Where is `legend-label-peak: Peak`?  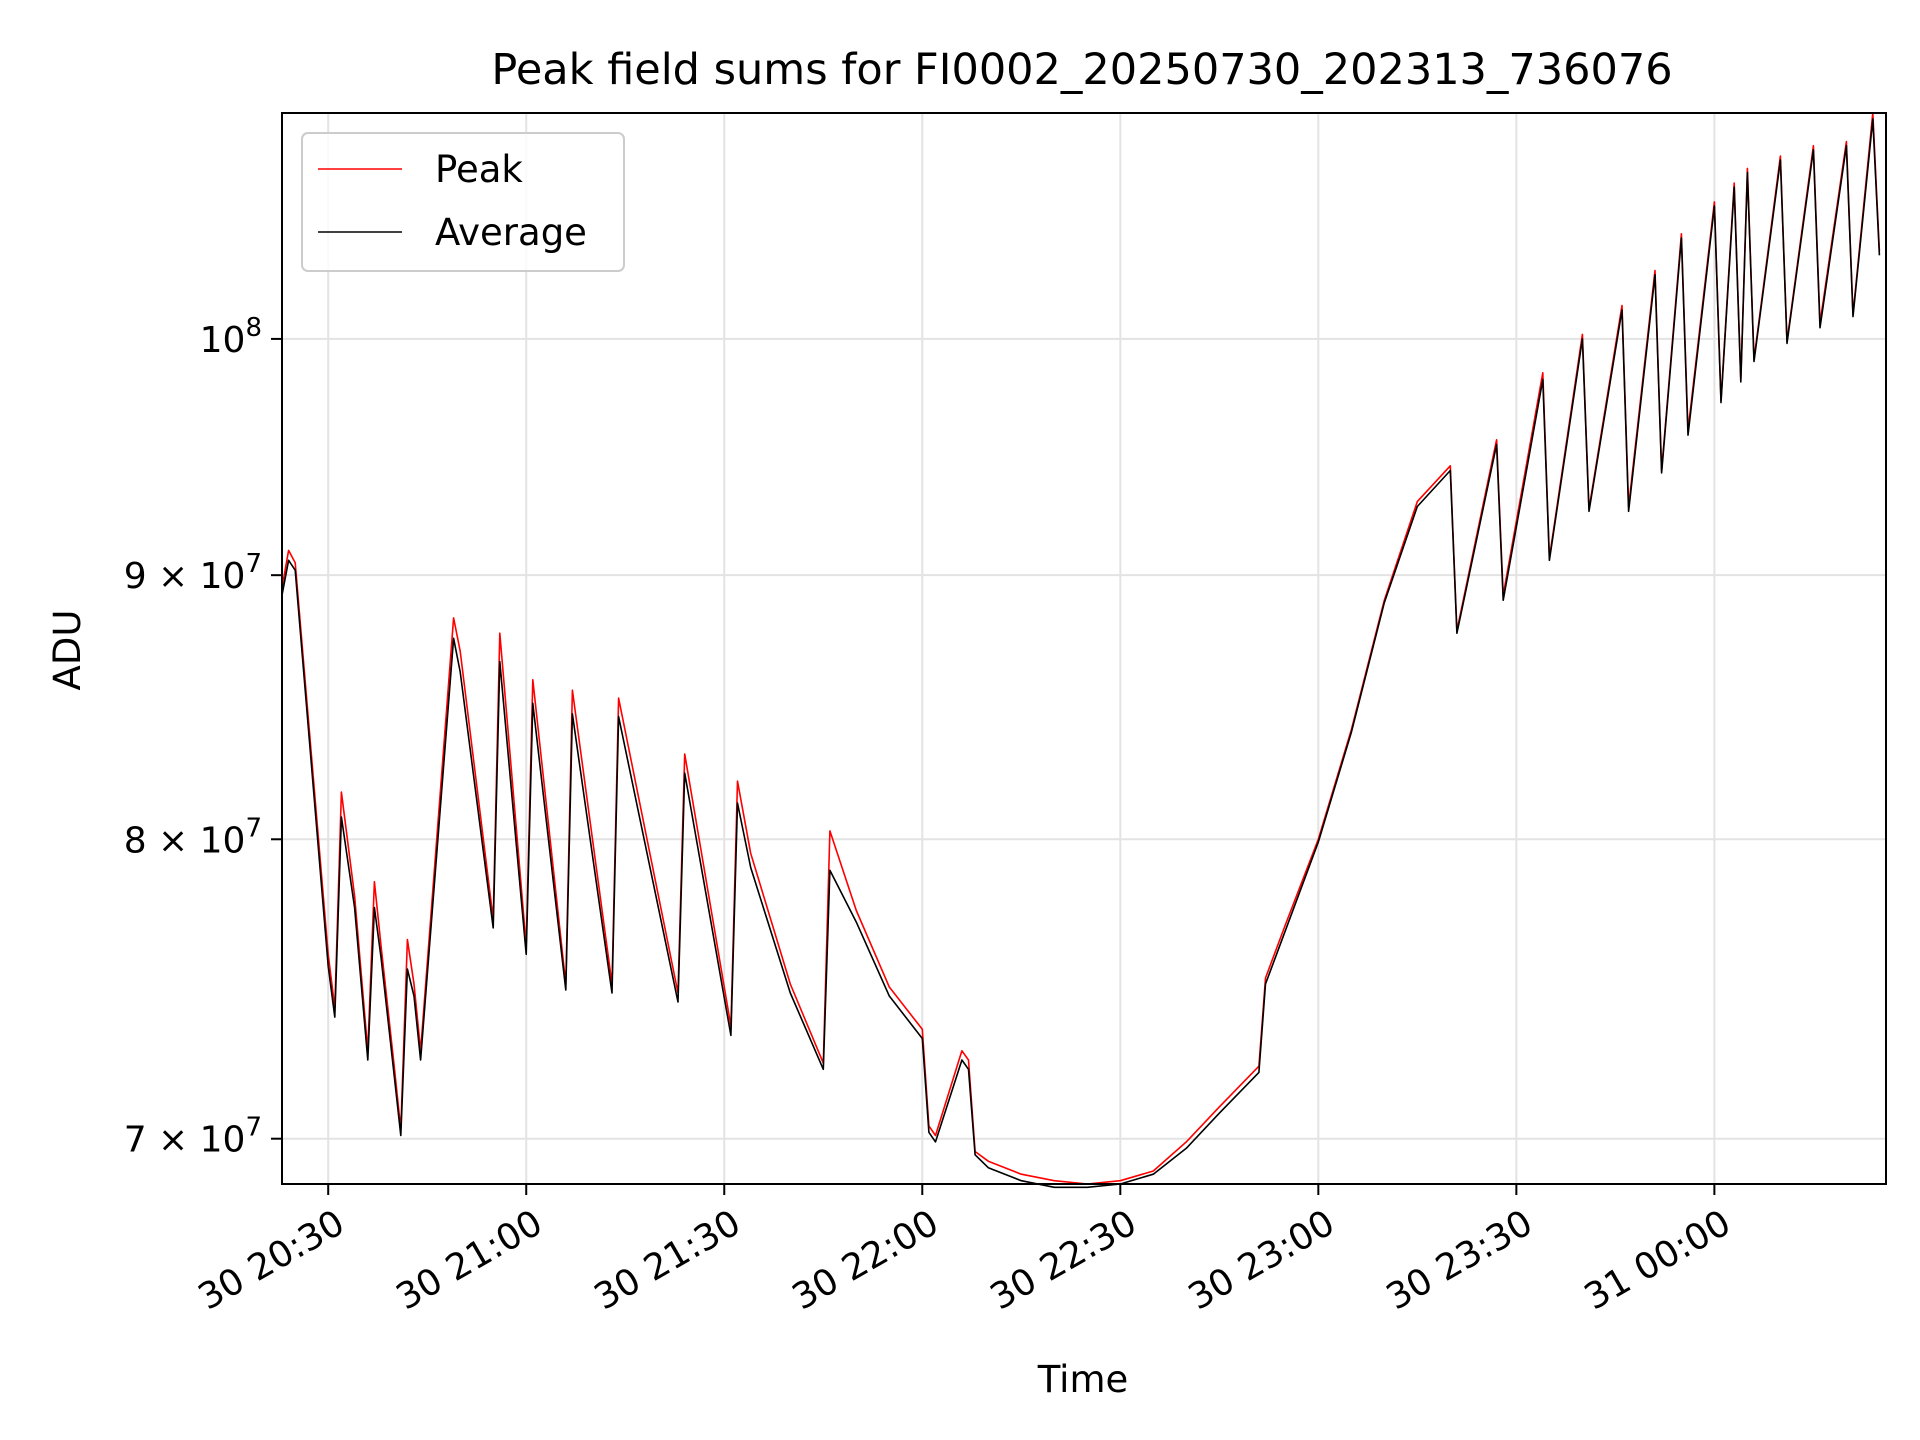 legend-label-peak: Peak is located at coordinates (479, 169).